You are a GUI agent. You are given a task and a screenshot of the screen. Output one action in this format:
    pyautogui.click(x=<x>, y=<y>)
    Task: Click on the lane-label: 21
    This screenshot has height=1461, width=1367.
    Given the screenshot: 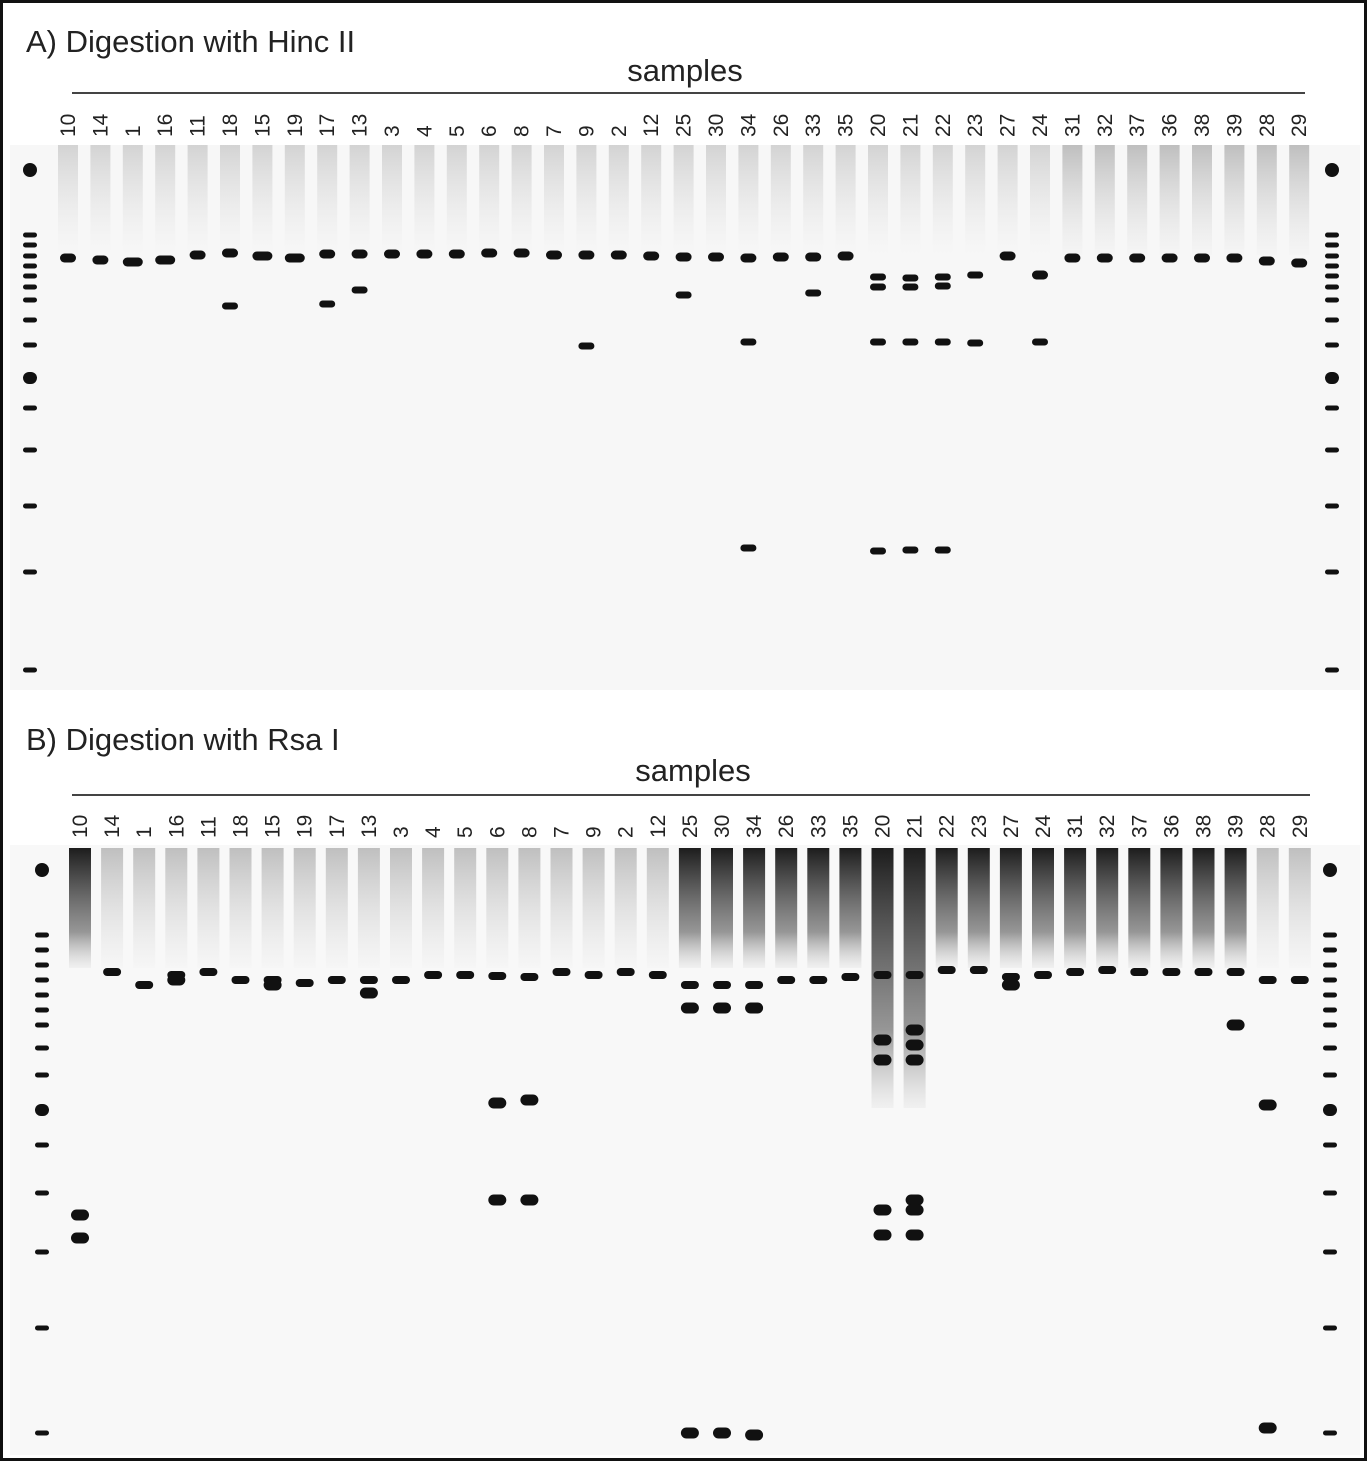 What is the action you would take?
    pyautogui.click(x=910, y=125)
    